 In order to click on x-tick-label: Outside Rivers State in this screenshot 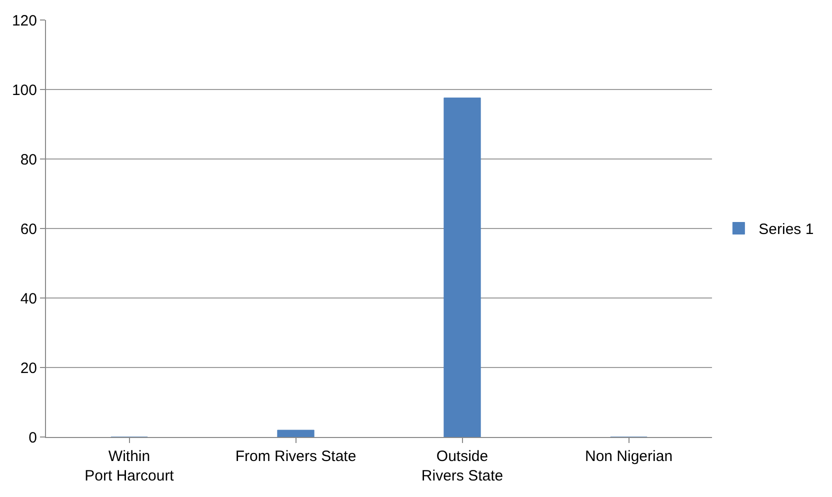, I will do `click(462, 466)`.